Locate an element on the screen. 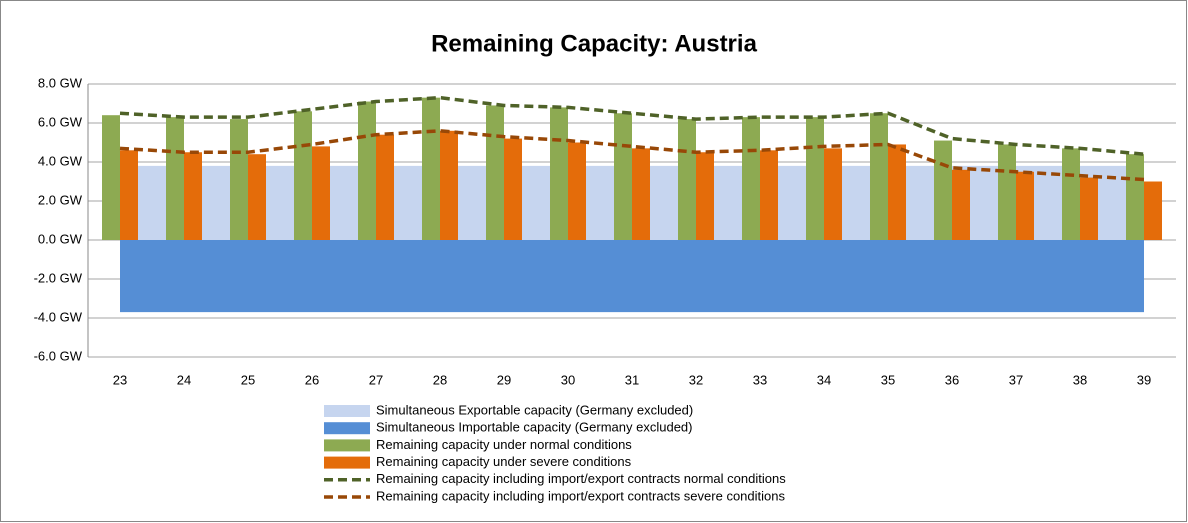 The width and height of the screenshot is (1188, 523). x-tick-label: 38 is located at coordinates (1080, 379).